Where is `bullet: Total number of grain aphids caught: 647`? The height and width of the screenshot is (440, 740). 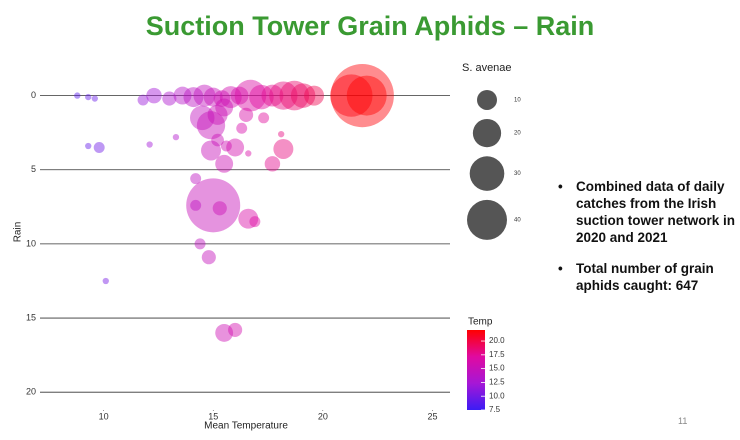
bullet: Total number of grain aphids caught: 647 is located at coordinates (646, 277).